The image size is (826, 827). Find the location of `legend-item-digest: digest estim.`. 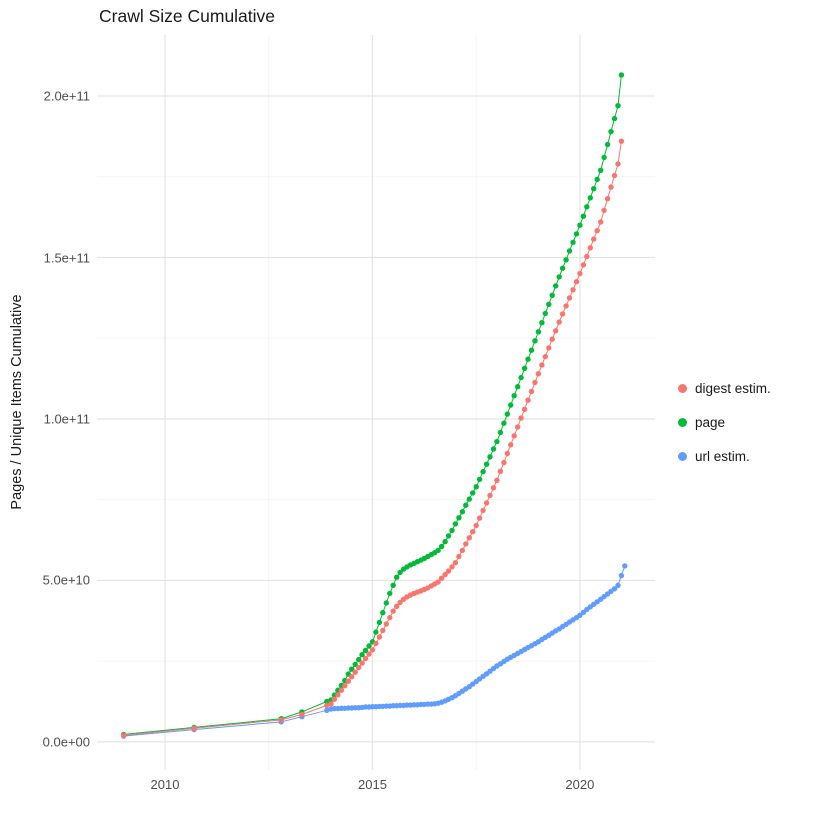

legend-item-digest: digest estim. is located at coordinates (724, 388).